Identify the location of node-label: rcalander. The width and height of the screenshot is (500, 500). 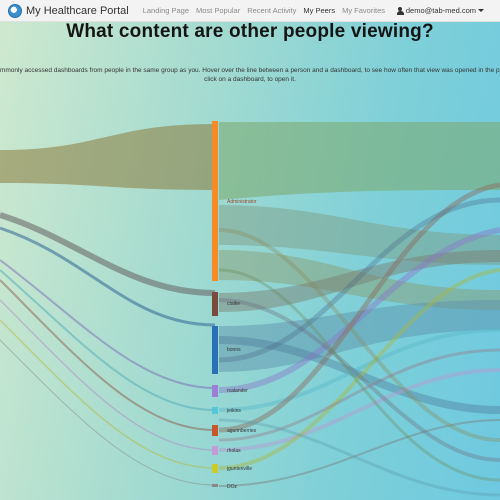
(237, 391).